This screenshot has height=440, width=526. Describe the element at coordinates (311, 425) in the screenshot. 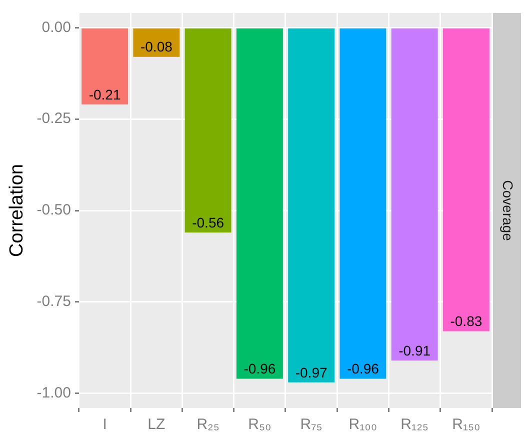

I see `x-tick-label: R₇₅` at that location.